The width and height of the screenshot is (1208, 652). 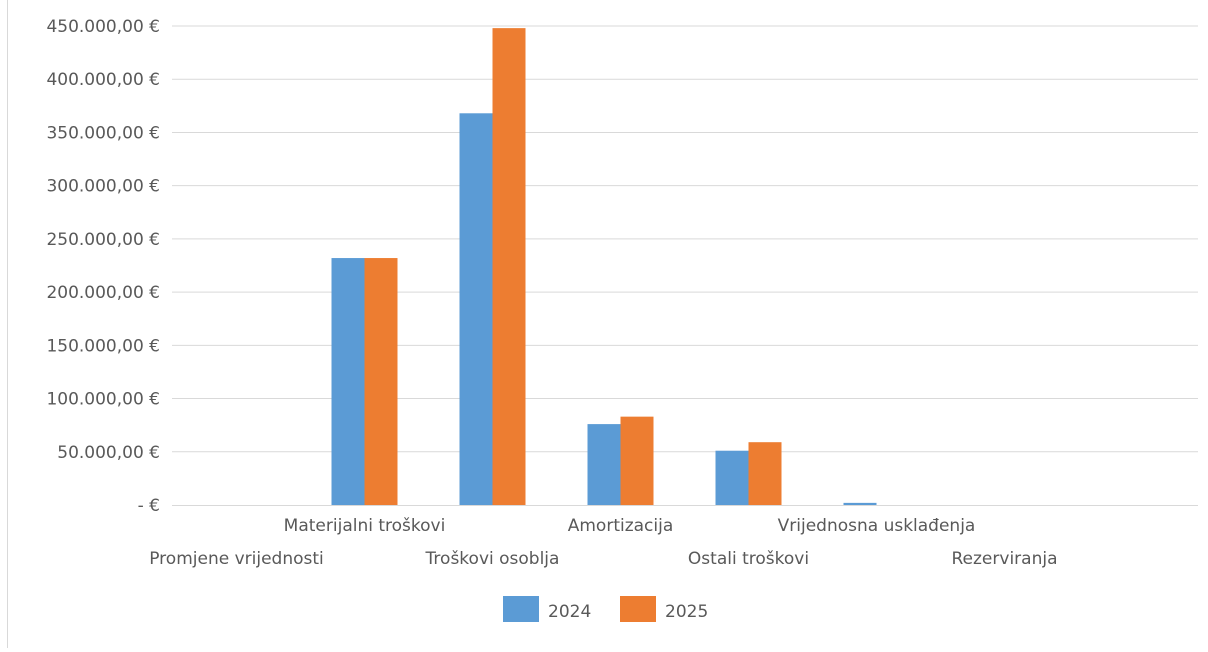 What do you see at coordinates (621, 526) in the screenshot?
I see `x-tick-label: Amortizacija` at bounding box center [621, 526].